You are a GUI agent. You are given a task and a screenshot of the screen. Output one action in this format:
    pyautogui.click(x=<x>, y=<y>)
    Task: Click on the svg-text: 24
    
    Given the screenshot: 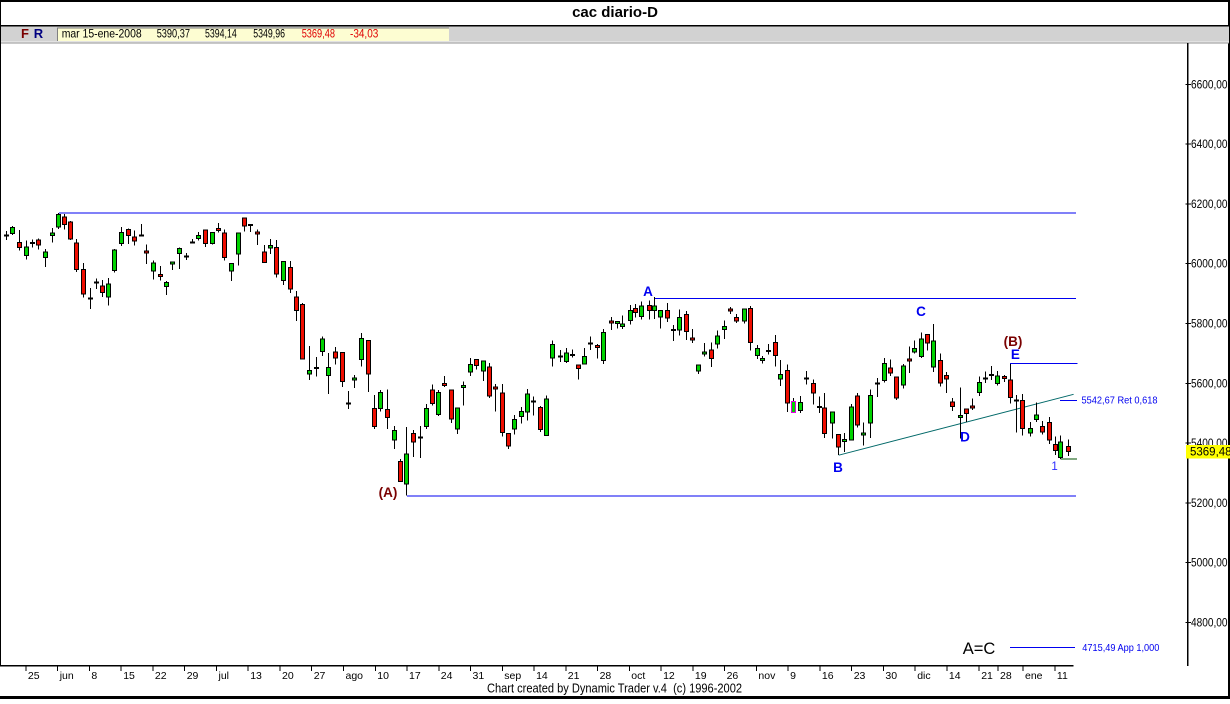 What is the action you would take?
    pyautogui.click(x=447, y=676)
    